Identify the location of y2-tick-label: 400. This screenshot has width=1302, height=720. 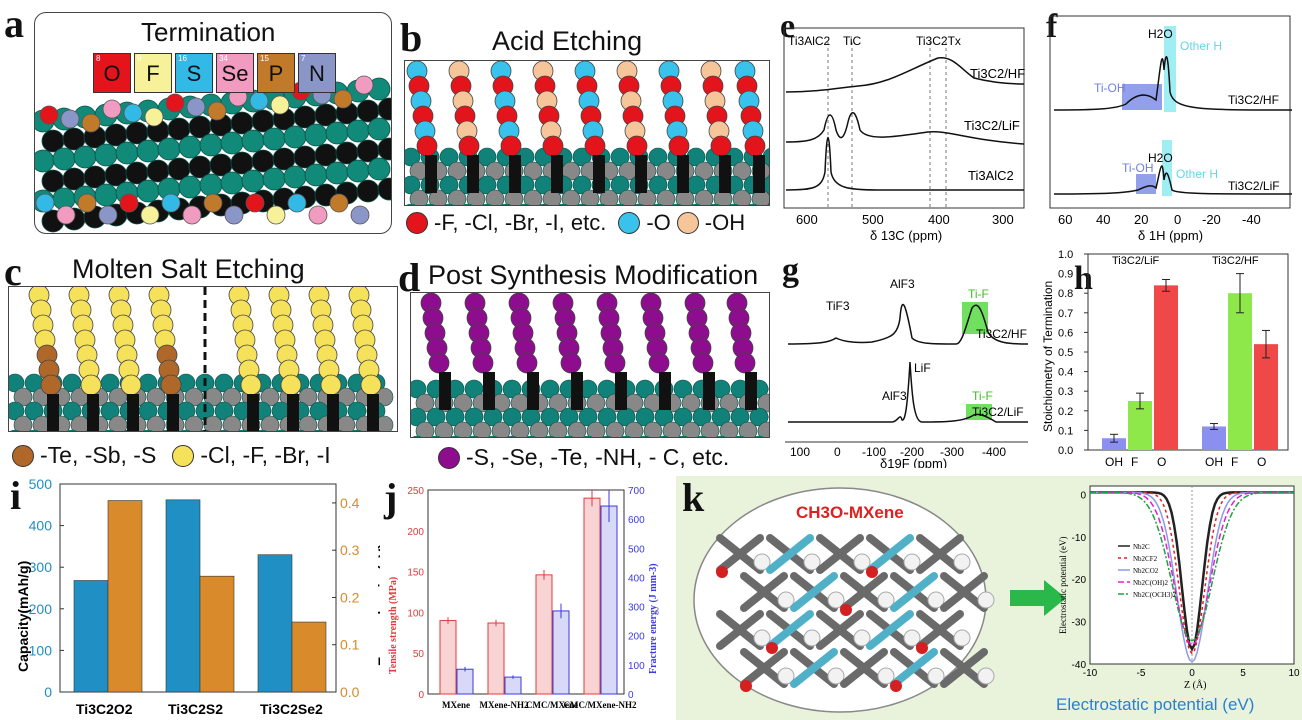
(636, 578).